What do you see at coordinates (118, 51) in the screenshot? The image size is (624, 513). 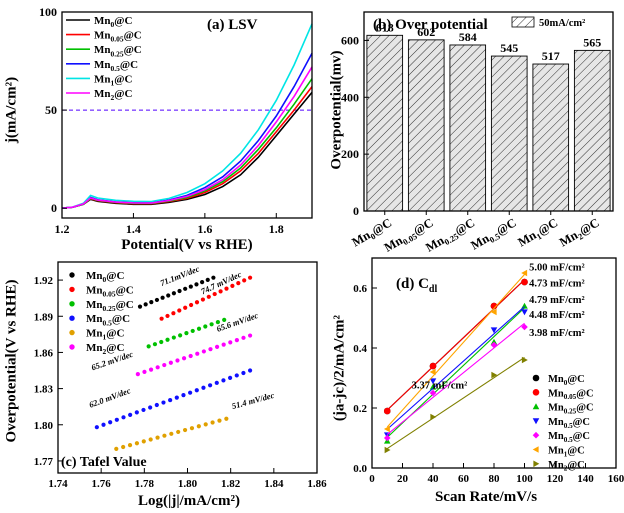 I see `lsv-legend-label: Mn0.25@C` at bounding box center [118, 51].